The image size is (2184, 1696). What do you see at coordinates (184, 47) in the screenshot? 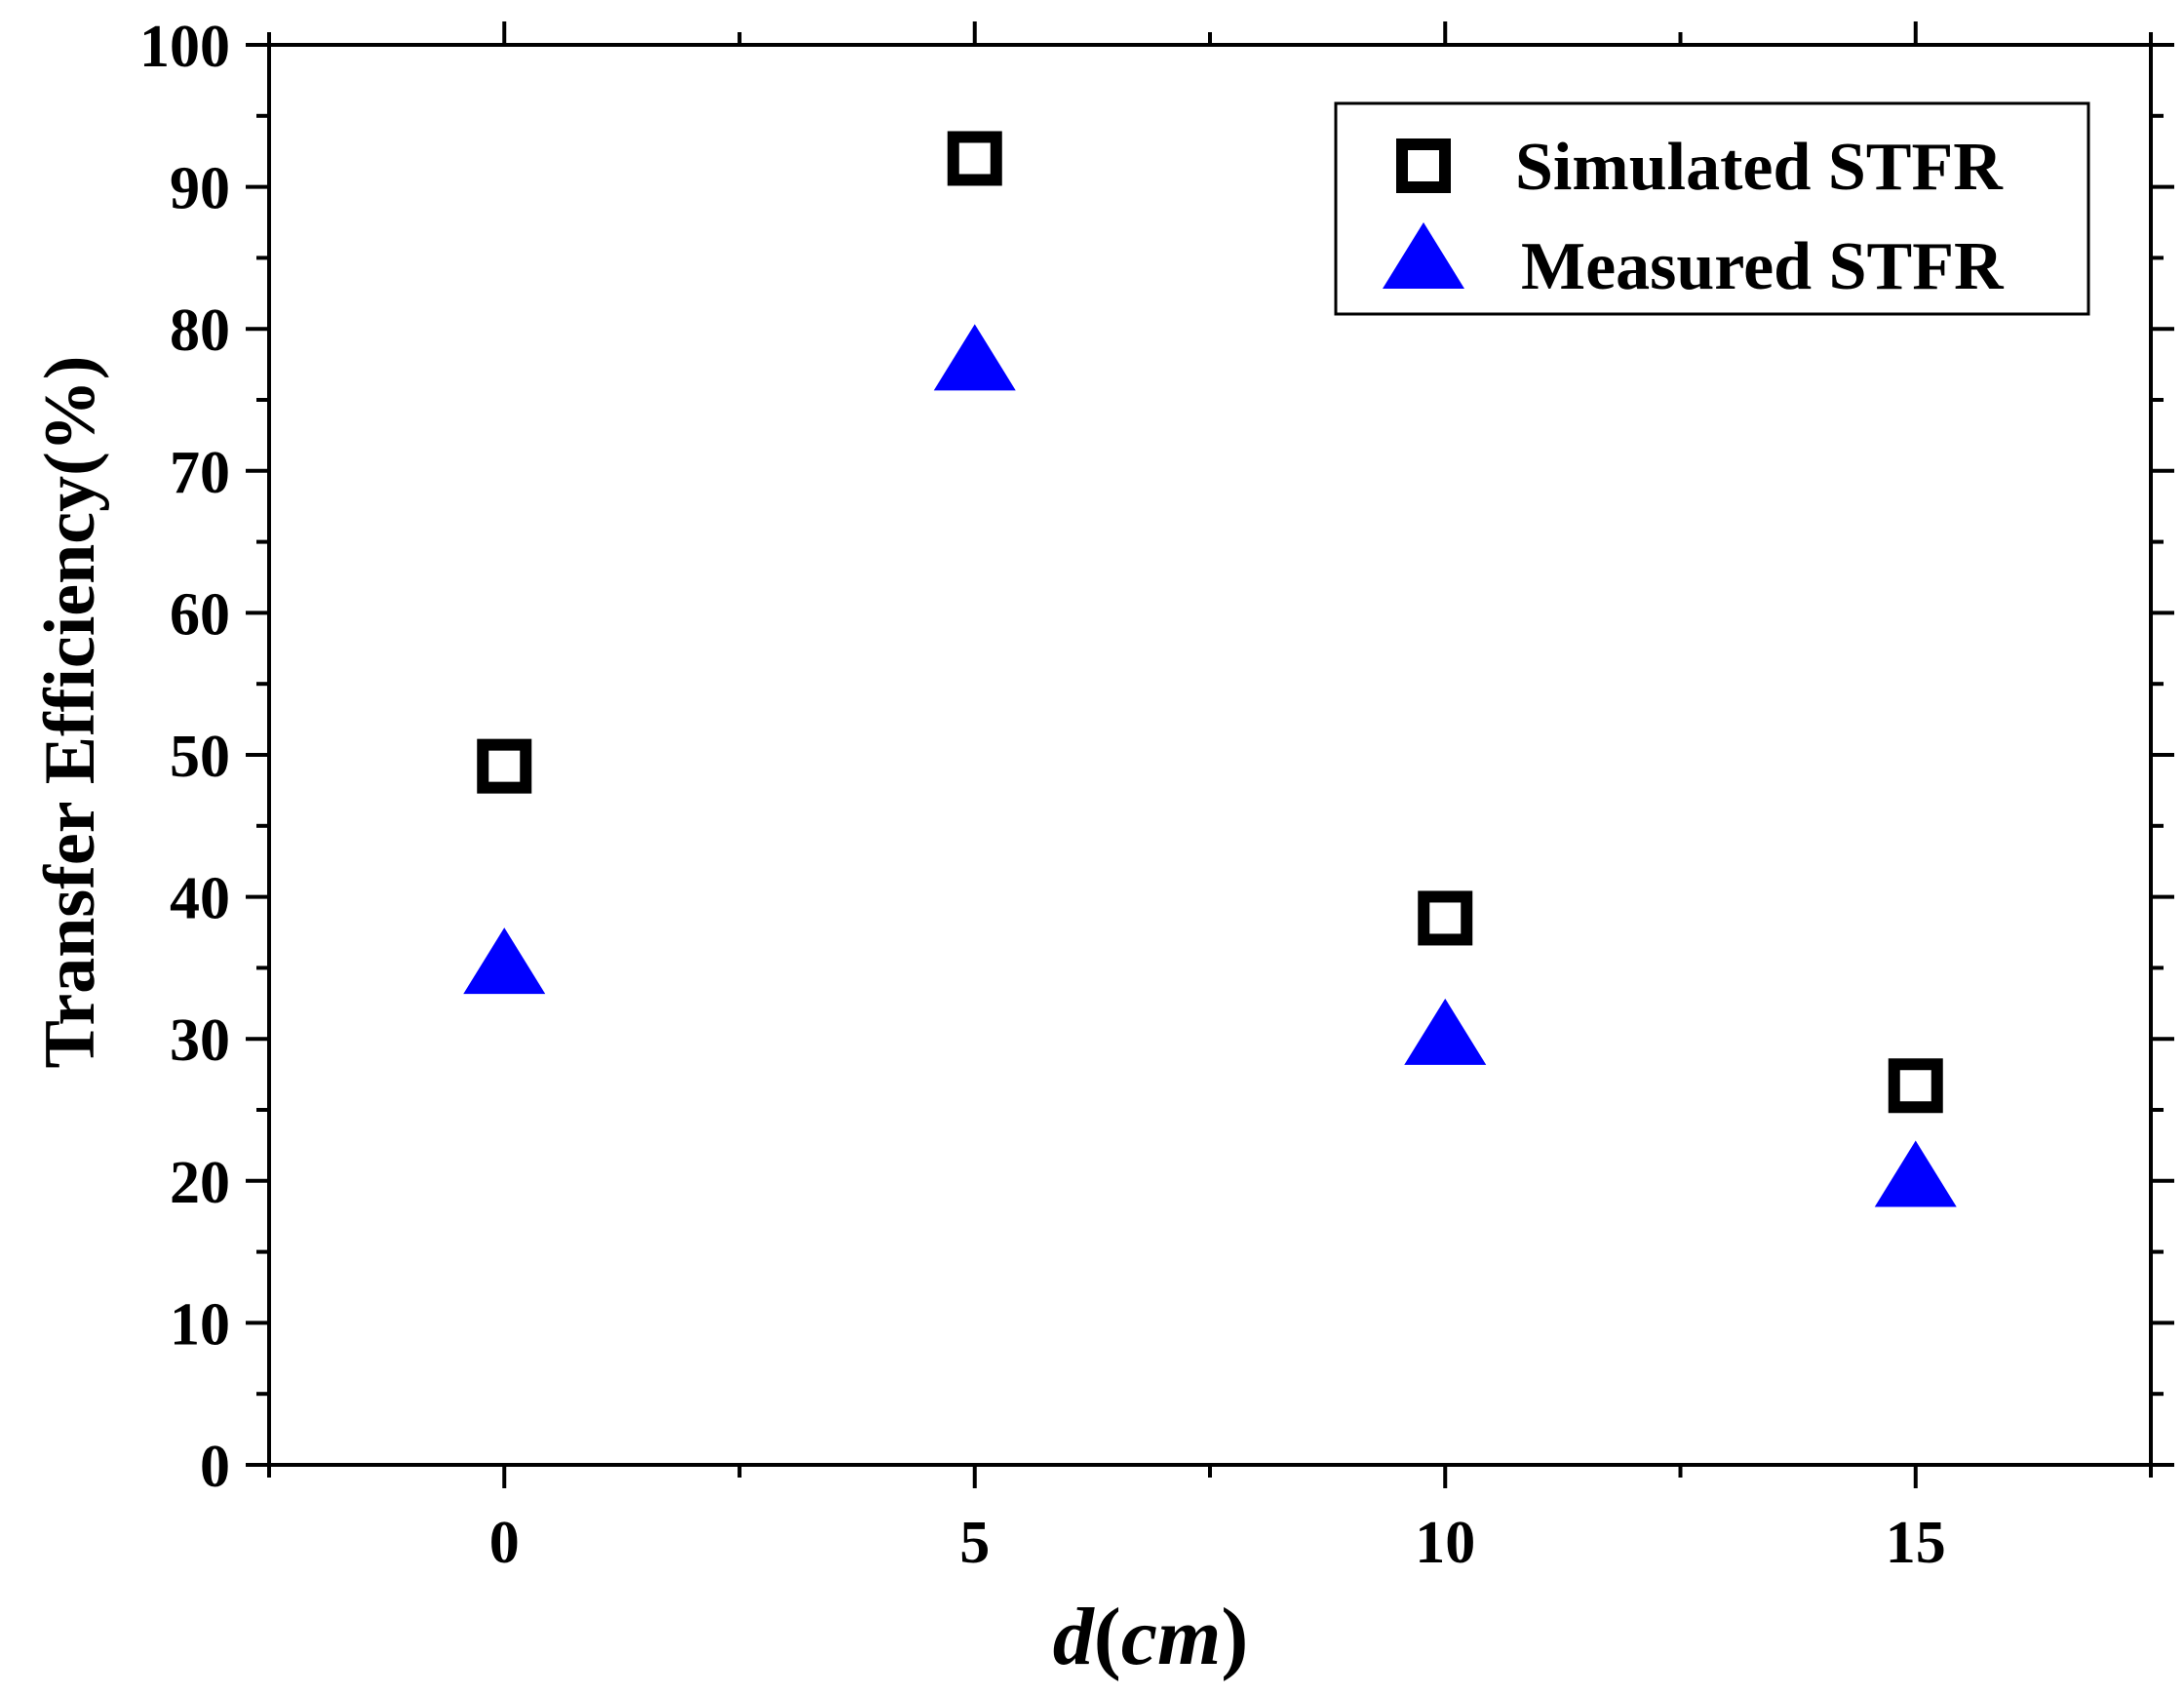
I see `y-tick-label: 100` at bounding box center [184, 47].